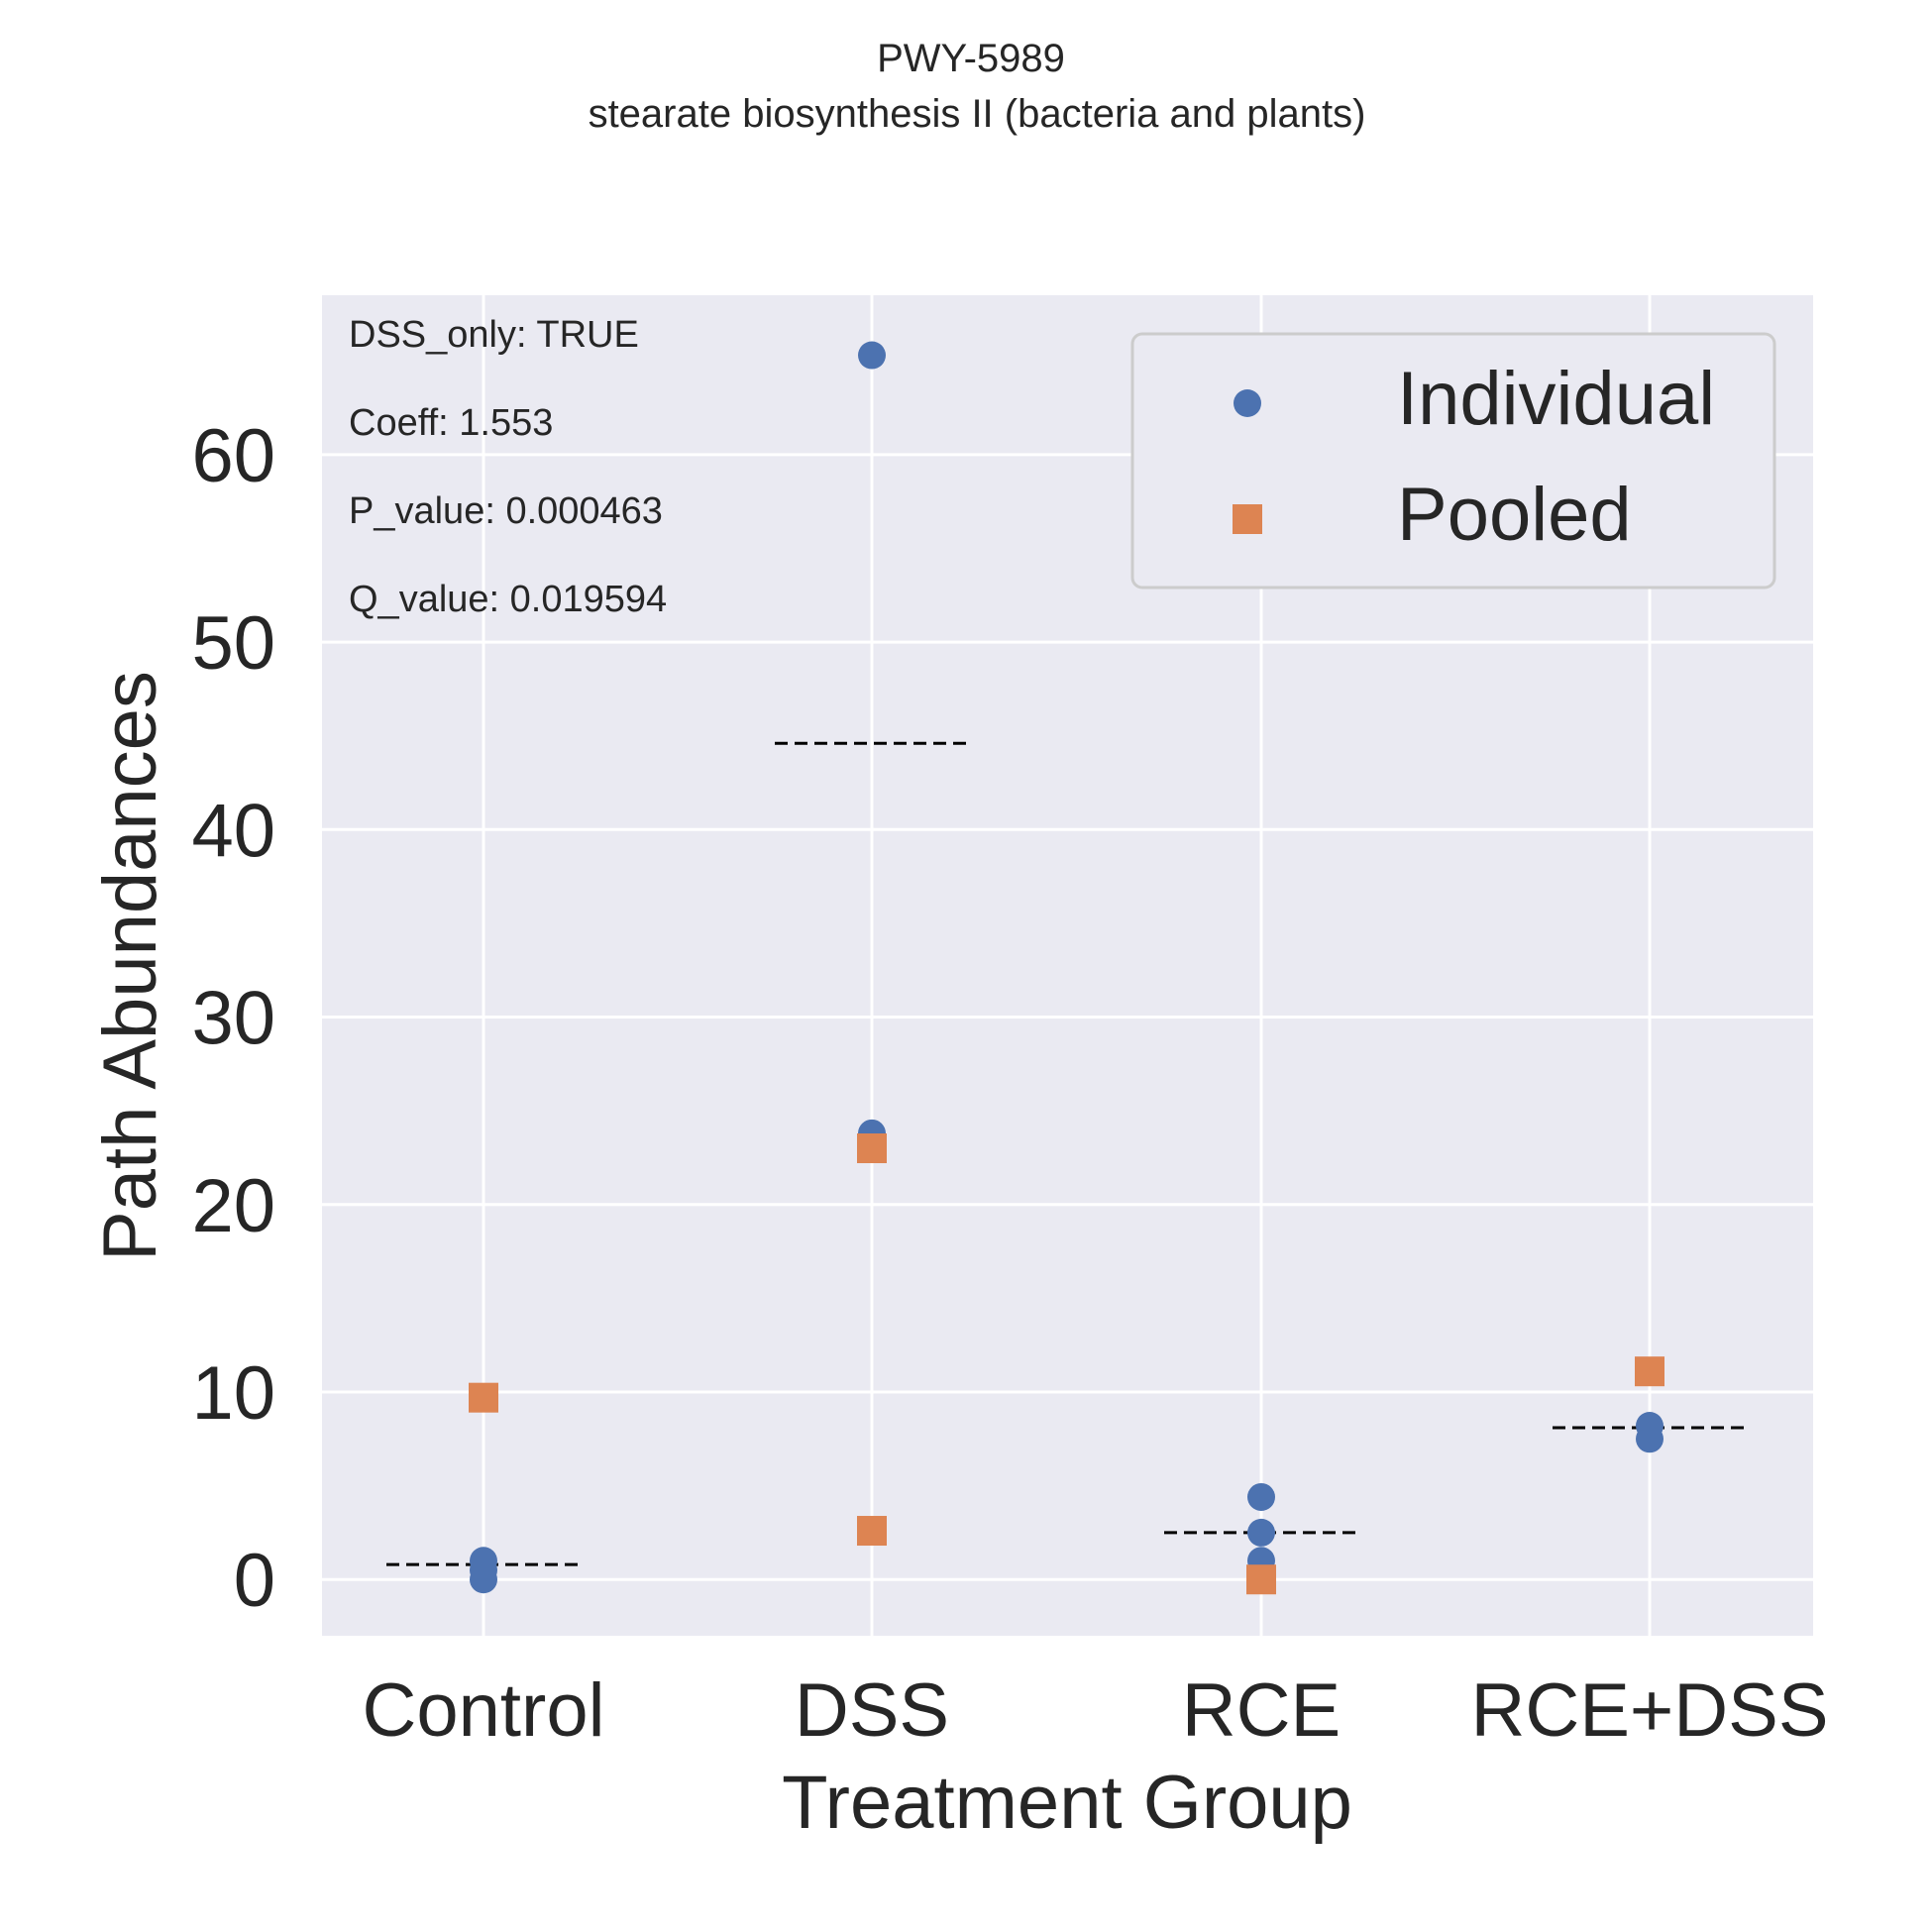 Image resolution: width=1932 pixels, height=1932 pixels. I want to click on x-tick-label: Control, so click(484, 1710).